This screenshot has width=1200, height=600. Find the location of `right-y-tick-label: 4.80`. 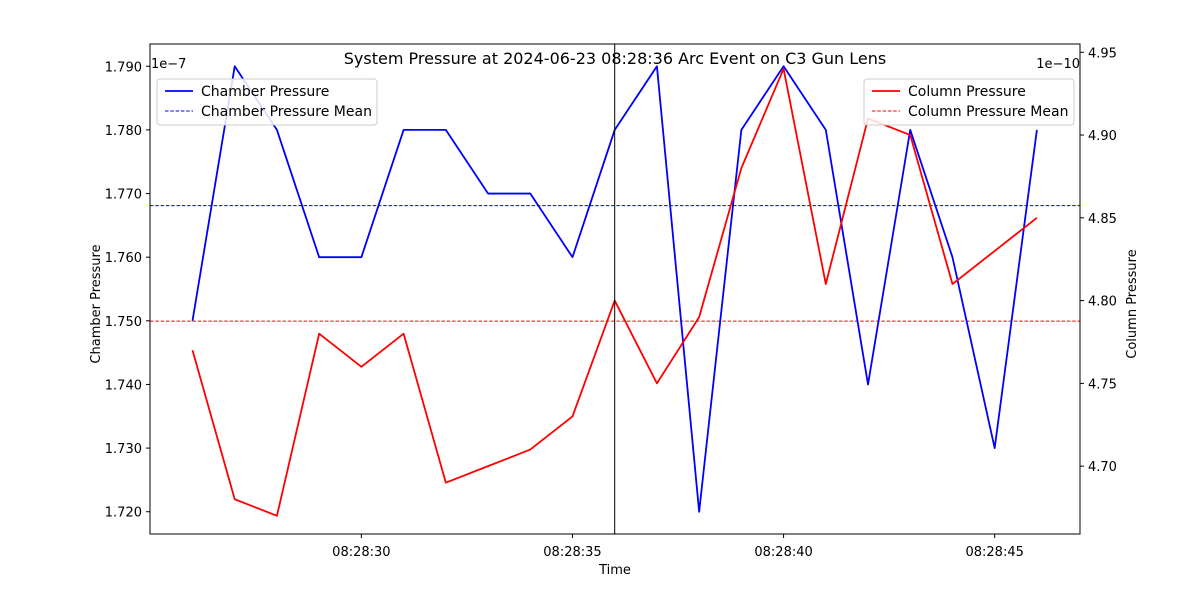

right-y-tick-label: 4.80 is located at coordinates (1102, 302).